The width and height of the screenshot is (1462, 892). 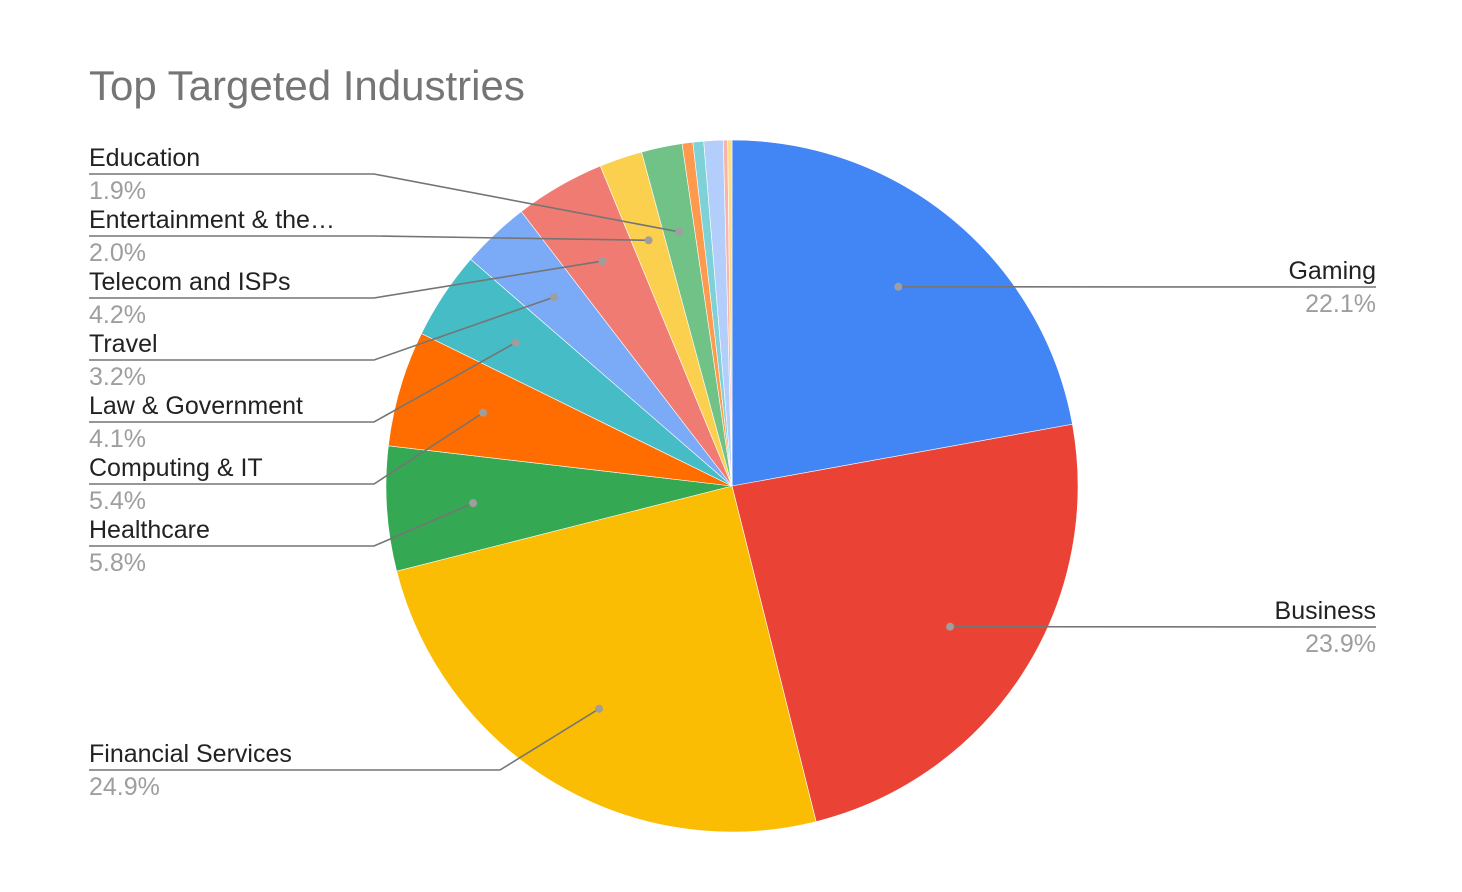 What do you see at coordinates (149, 530) in the screenshot?
I see `label-healthcare: Healthcare` at bounding box center [149, 530].